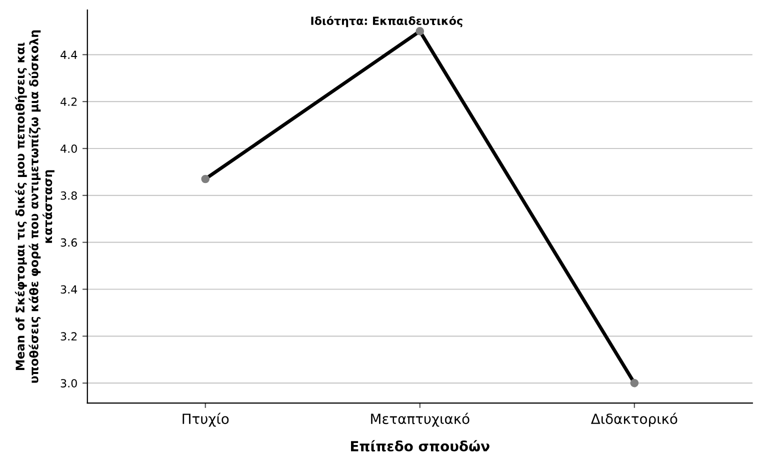 The image size is (760, 458). Describe the element at coordinates (68, 148) in the screenshot. I see `y-tick-label: 4.0` at that location.